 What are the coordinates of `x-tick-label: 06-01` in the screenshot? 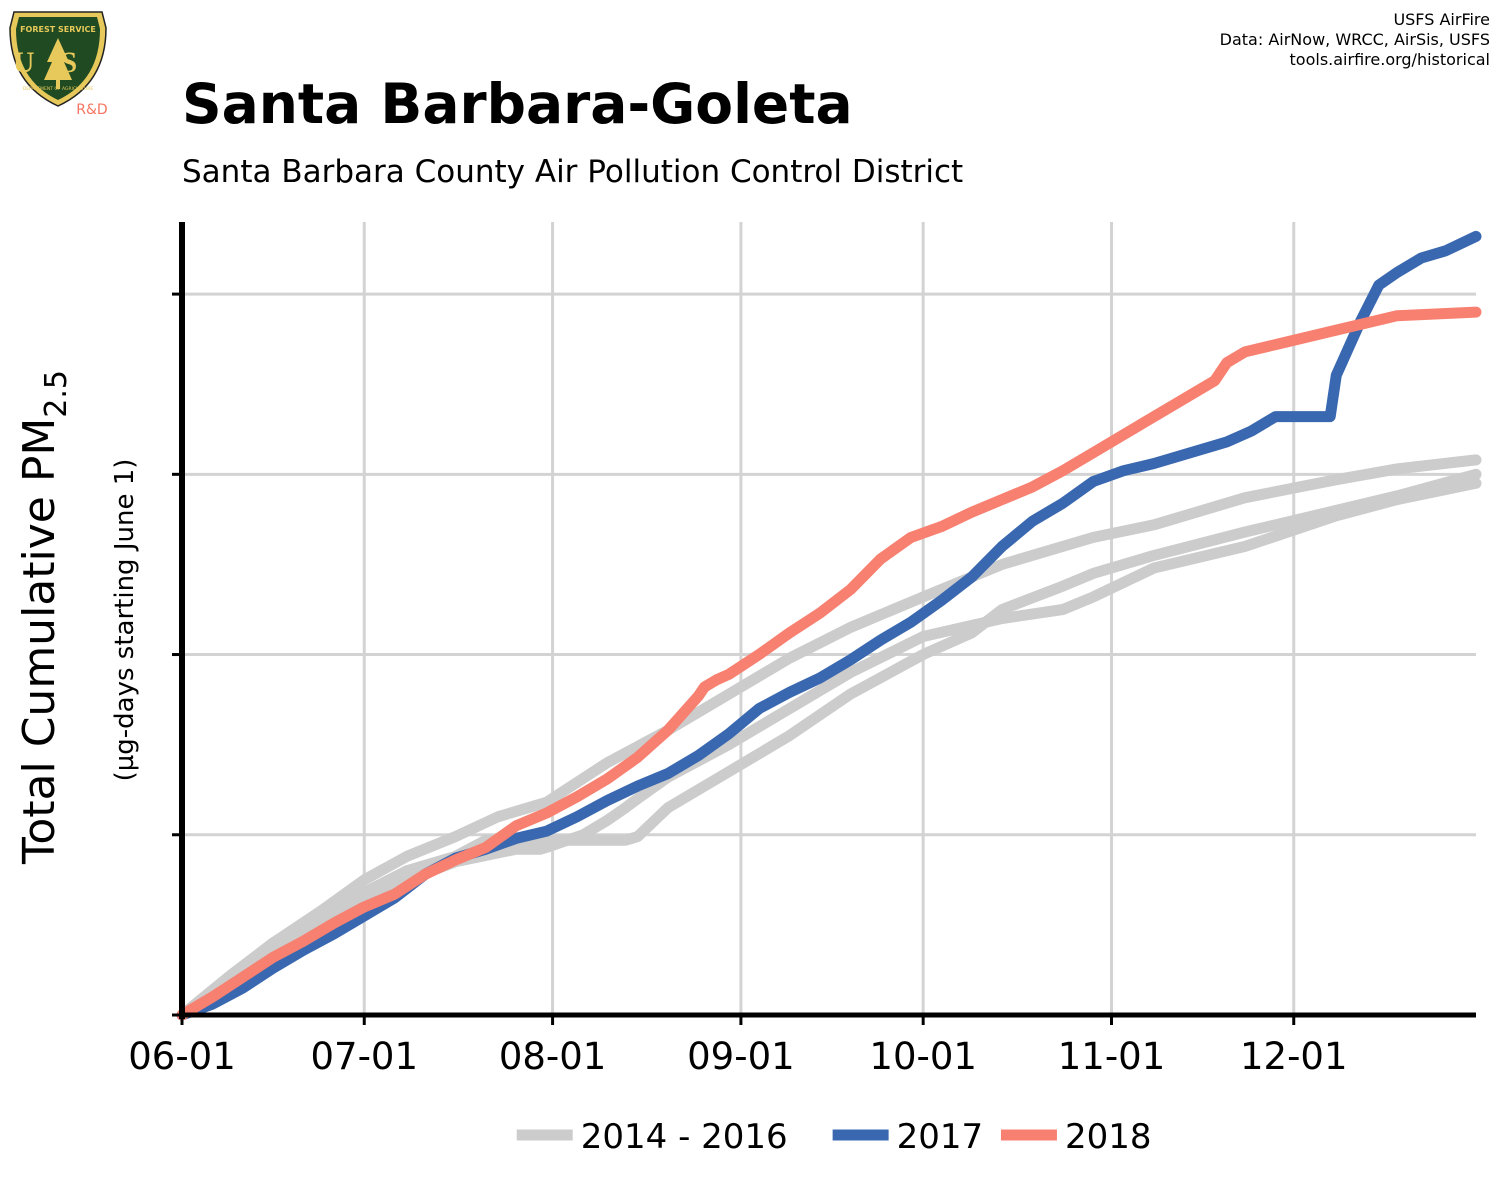 It's located at (182, 1056).